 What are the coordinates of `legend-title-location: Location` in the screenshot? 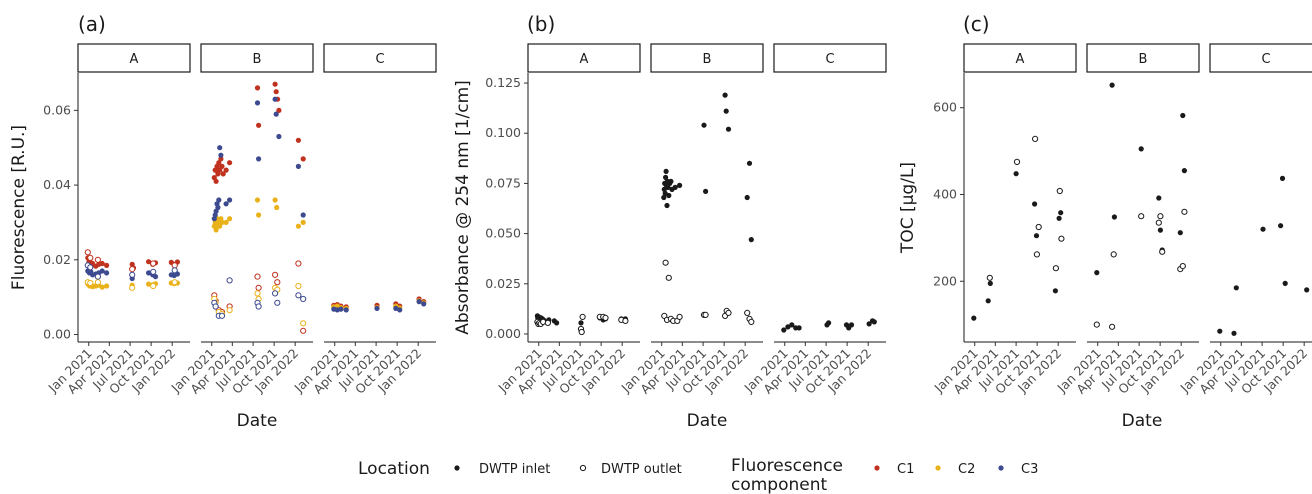 It's located at (394, 469).